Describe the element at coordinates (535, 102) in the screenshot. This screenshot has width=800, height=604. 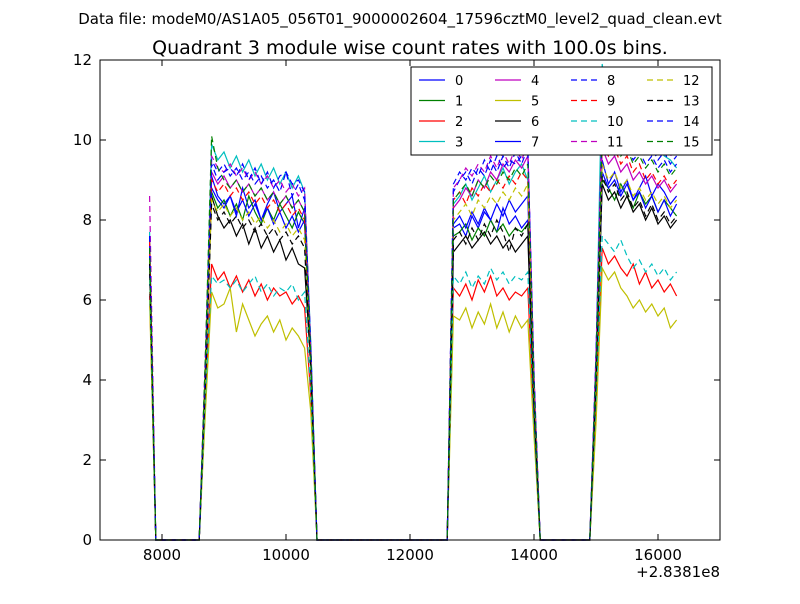
I see `legend-label-5: 5` at that location.